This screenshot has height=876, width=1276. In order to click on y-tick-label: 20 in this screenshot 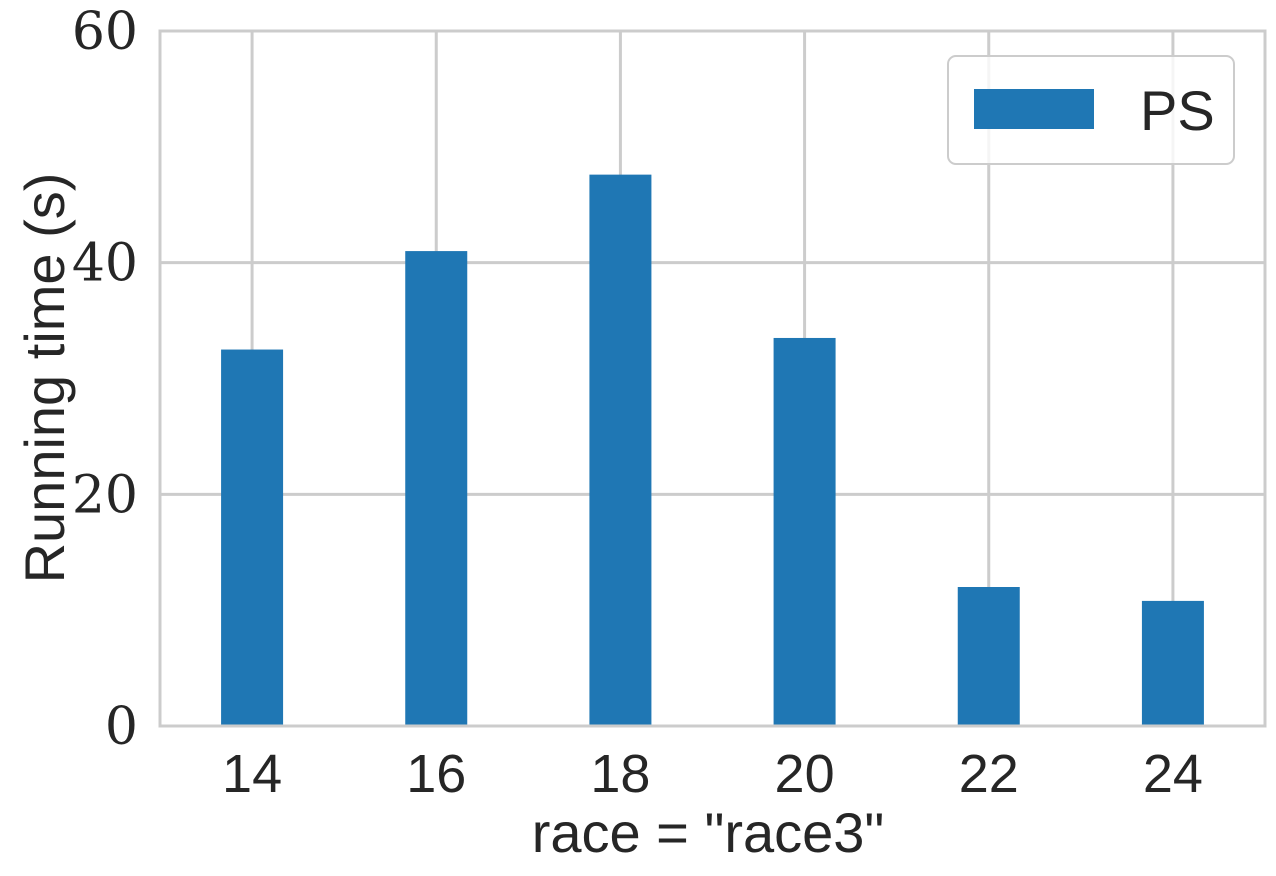, I will do `click(105, 495)`.